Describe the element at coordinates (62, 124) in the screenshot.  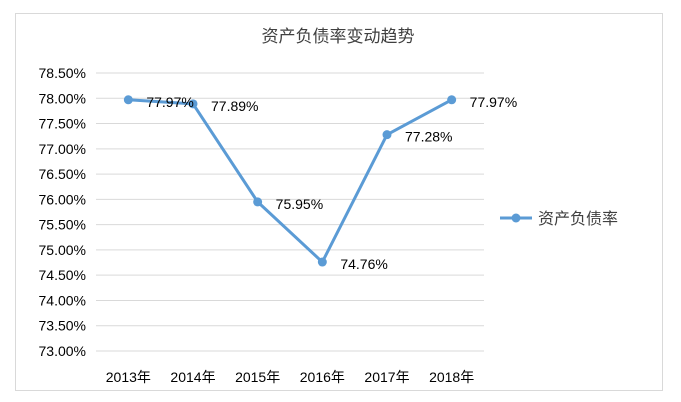
I see `y-tick-label: 77.50%` at that location.